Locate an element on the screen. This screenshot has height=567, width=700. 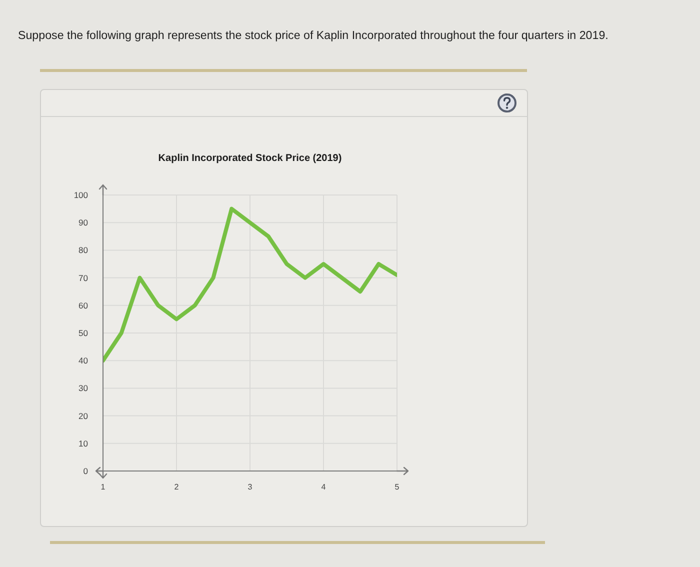
x-tick-label: 1 is located at coordinates (103, 487).